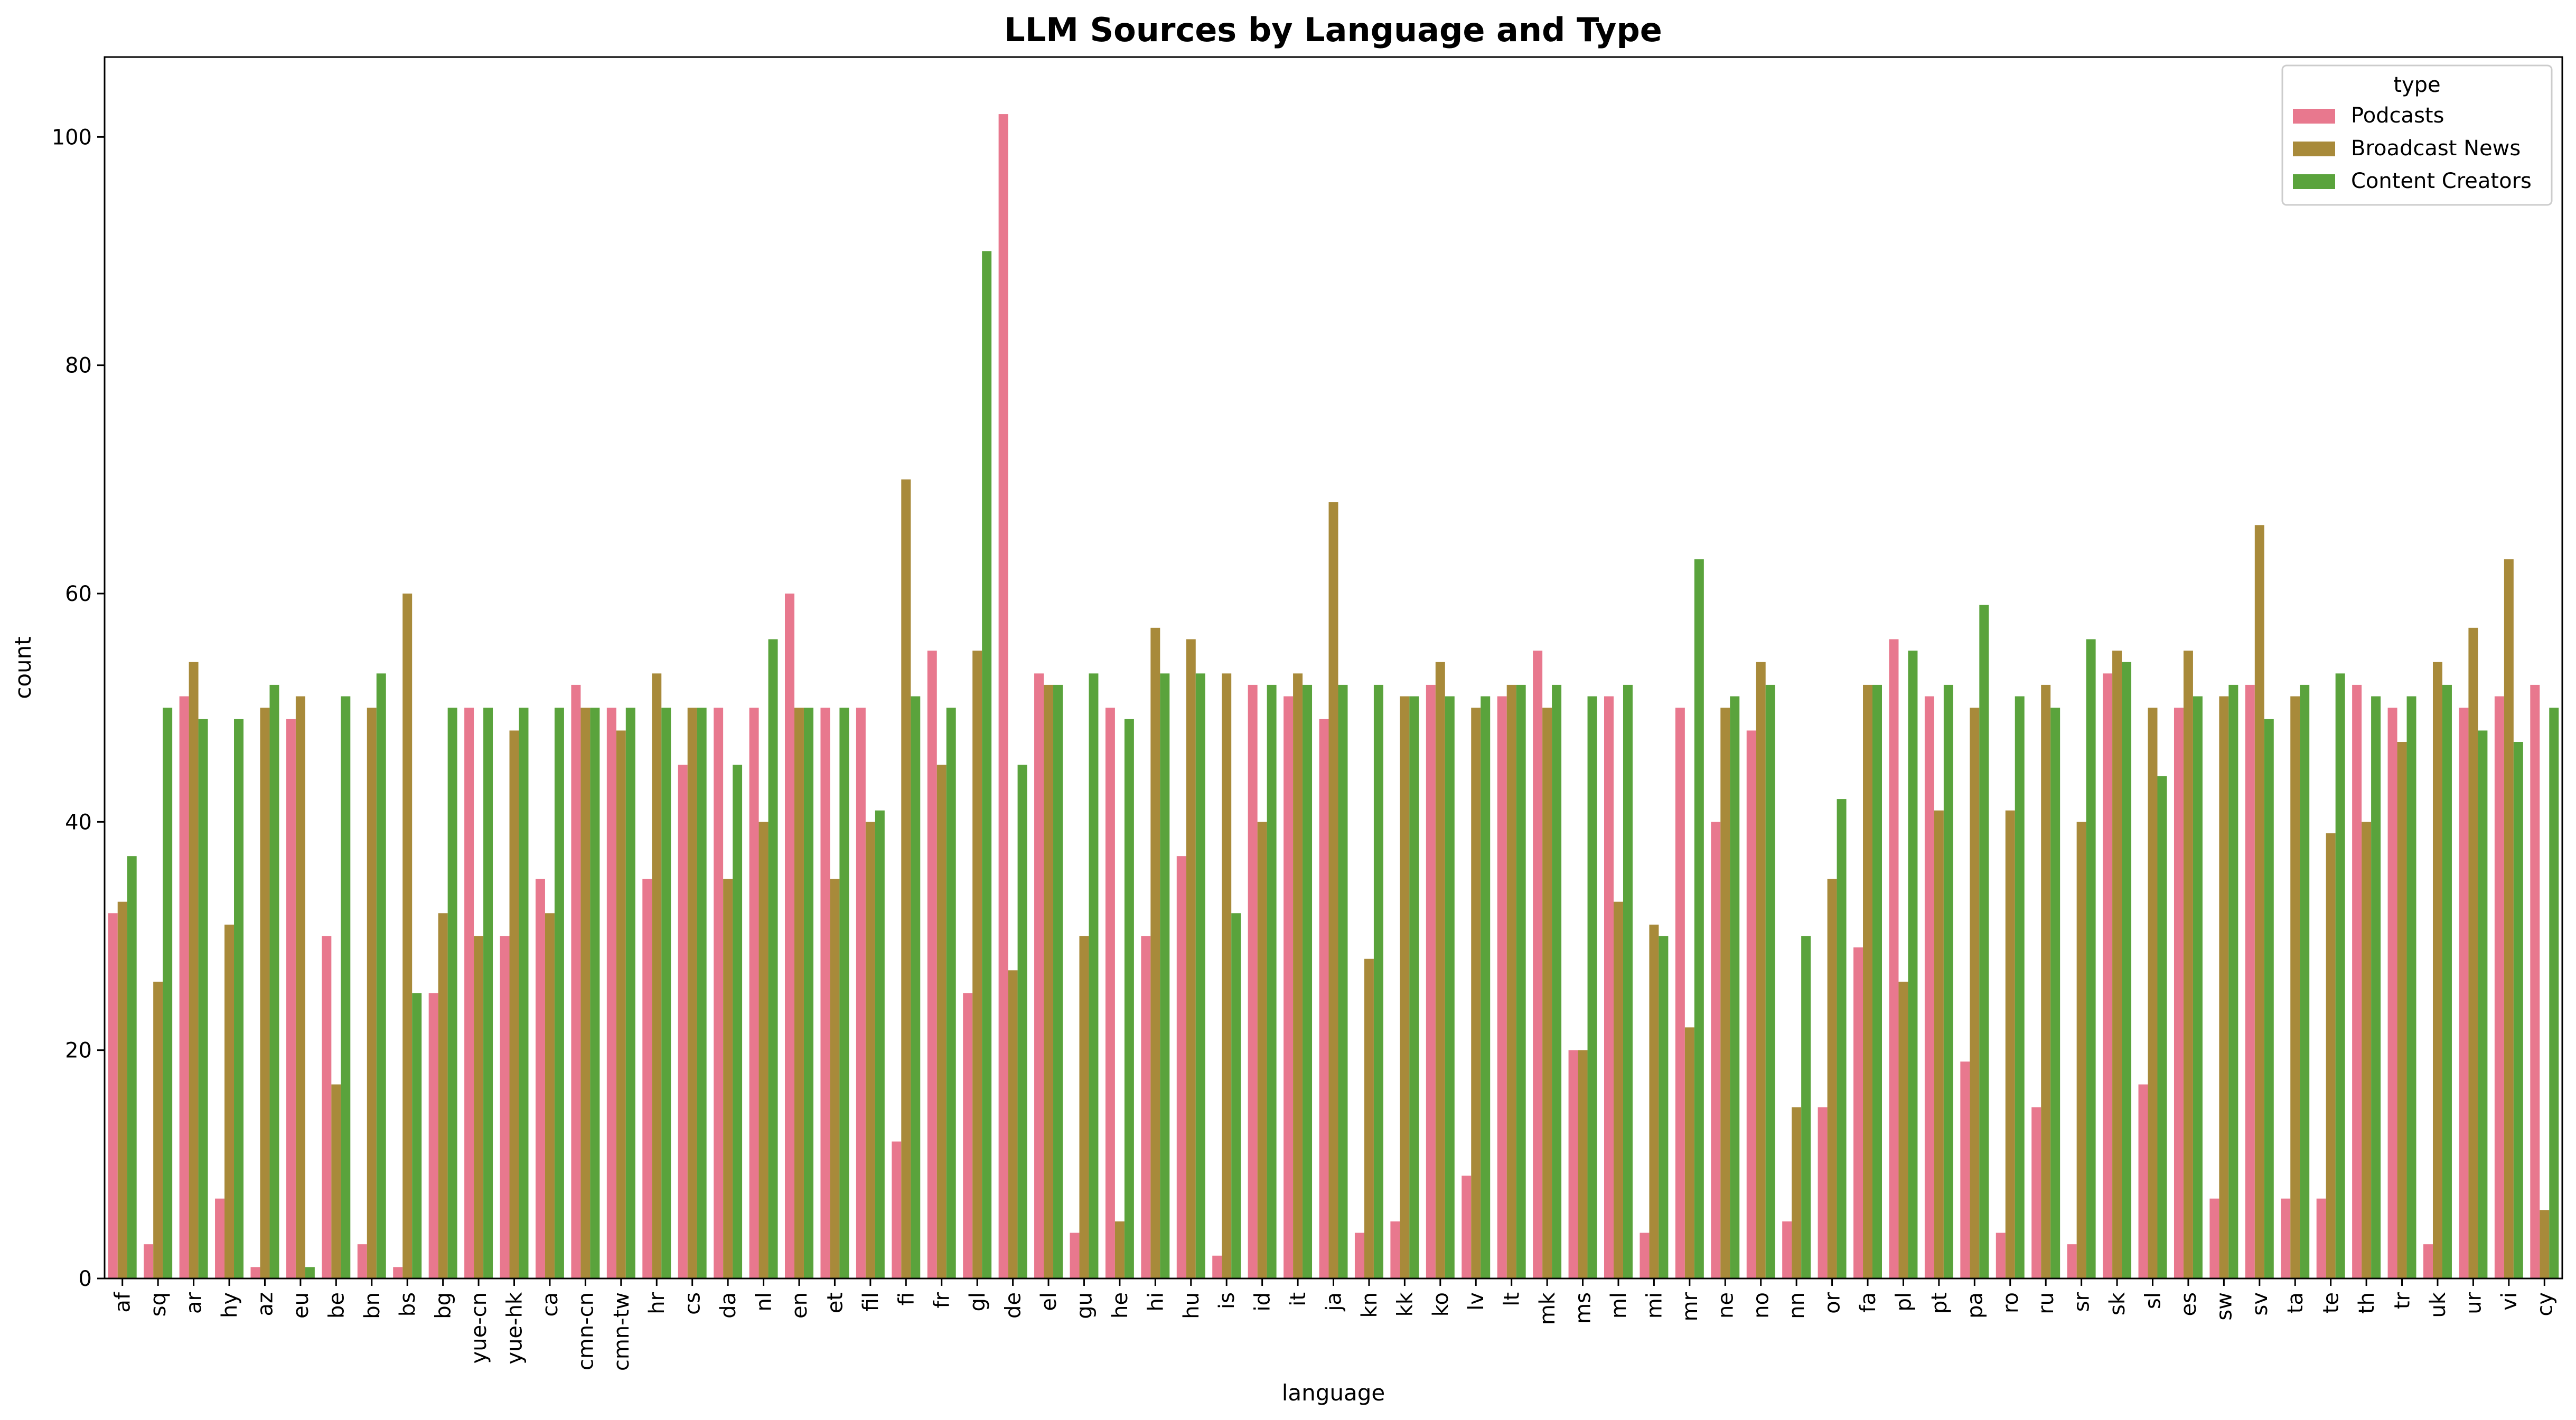 The image size is (2576, 1420). I want to click on x-tick-label-ne: ne, so click(1725, 1305).